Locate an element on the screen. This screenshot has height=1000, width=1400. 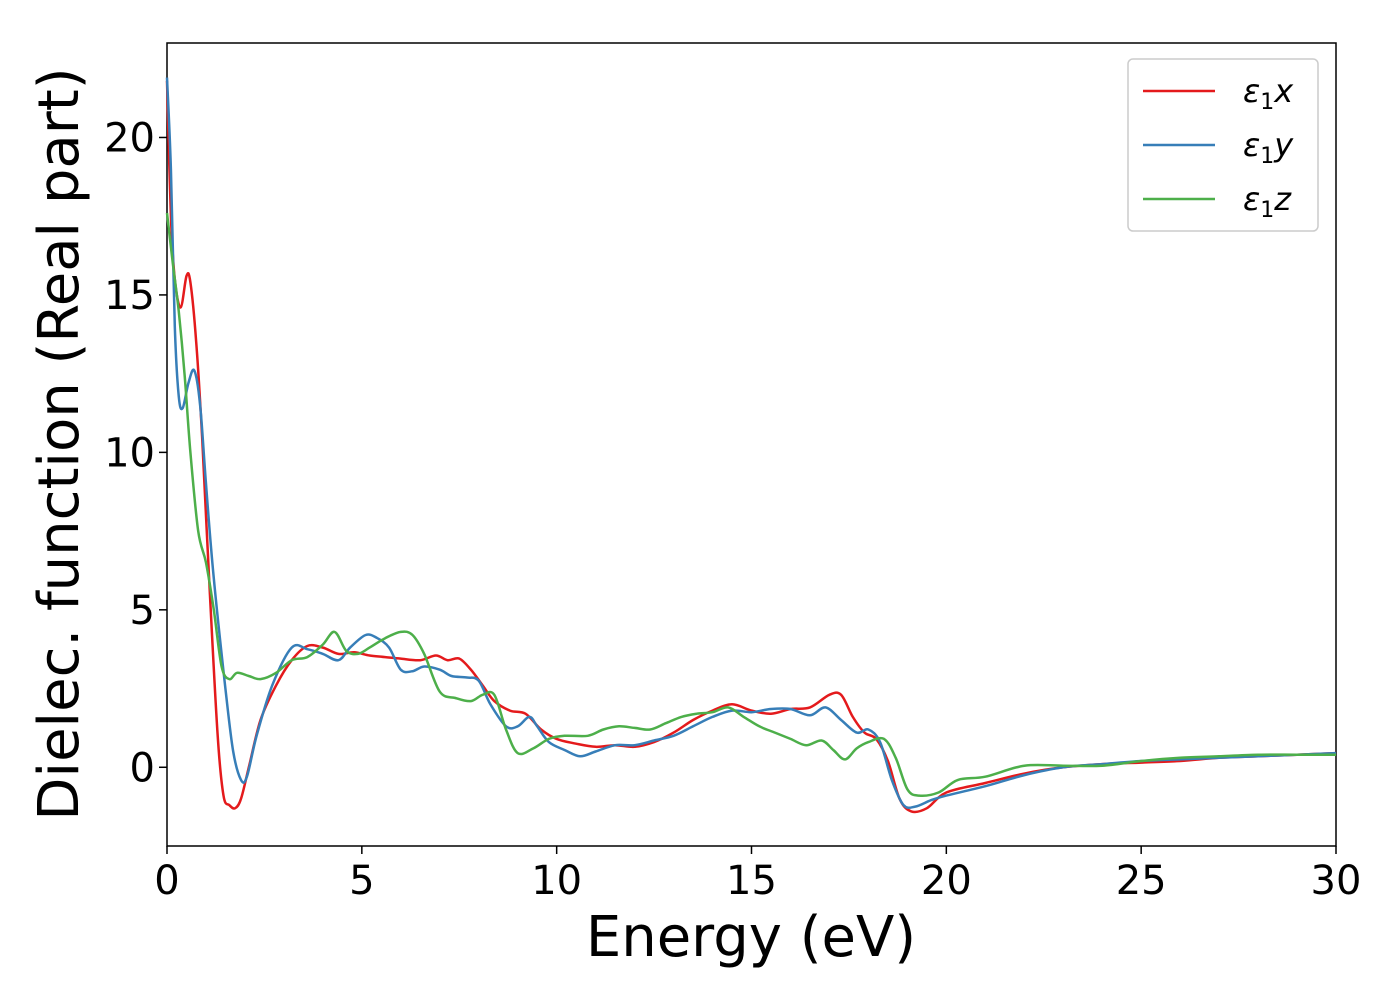
legend-label-x: ε1x is located at coordinates (1268, 93).